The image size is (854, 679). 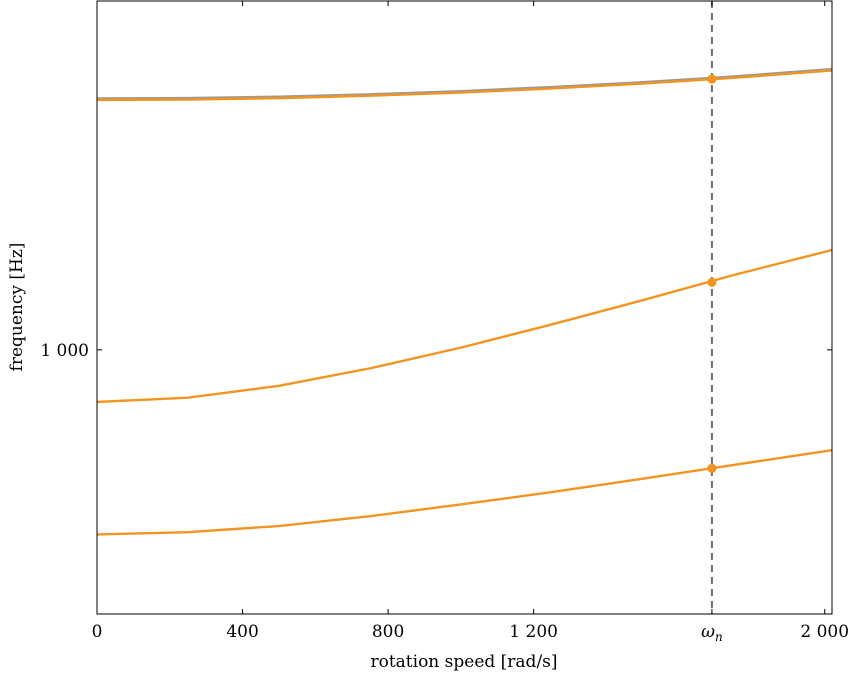 What do you see at coordinates (463, 662) in the screenshot?
I see `x-axis-label: rotation speed [rad/s]` at bounding box center [463, 662].